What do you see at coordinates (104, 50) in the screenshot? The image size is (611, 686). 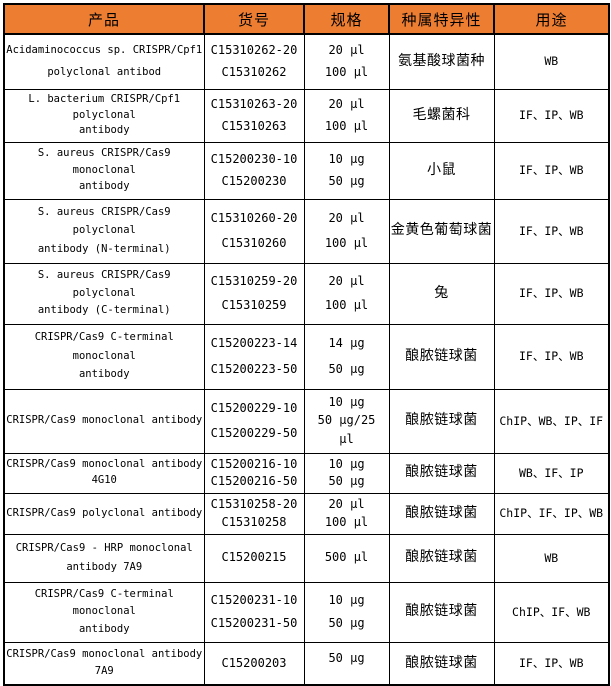 I see `product-line: Acidaminococcus sp. CRISPR/Cpf1` at bounding box center [104, 50].